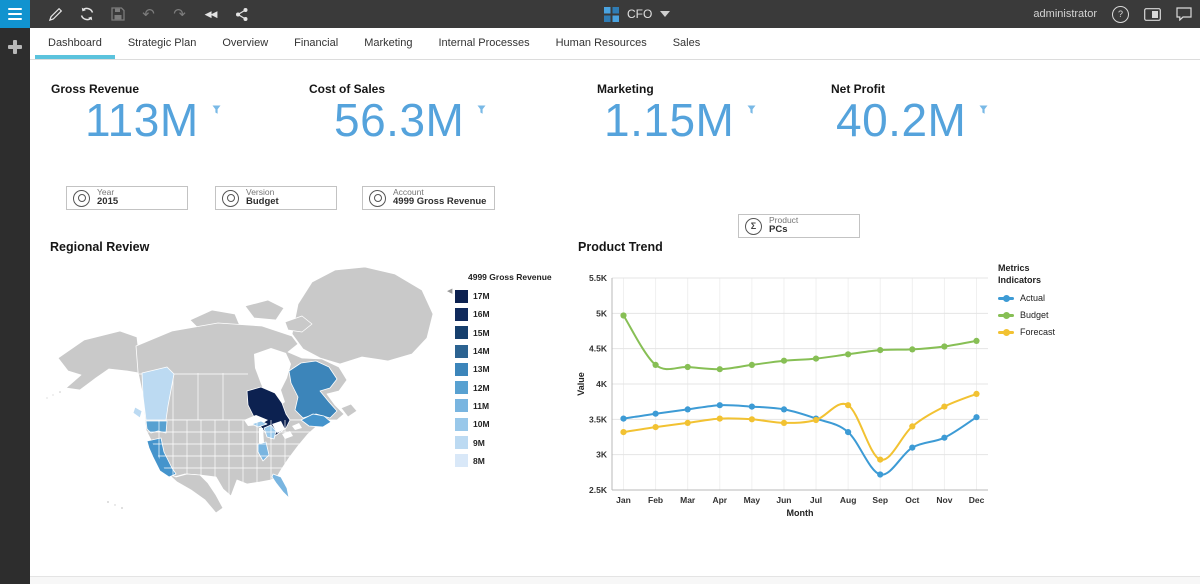 Image resolution: width=1200 pixels, height=584 pixels. Describe the element at coordinates (481, 296) in the screenshot. I see `legend-label: 17M` at that location.